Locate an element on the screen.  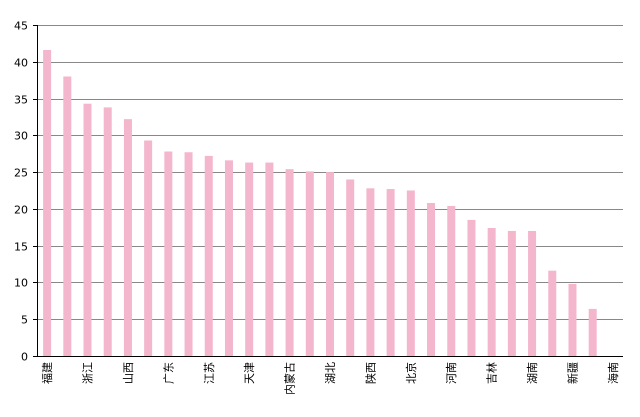
y-tick-label: 5 is located at coordinates (24, 320).